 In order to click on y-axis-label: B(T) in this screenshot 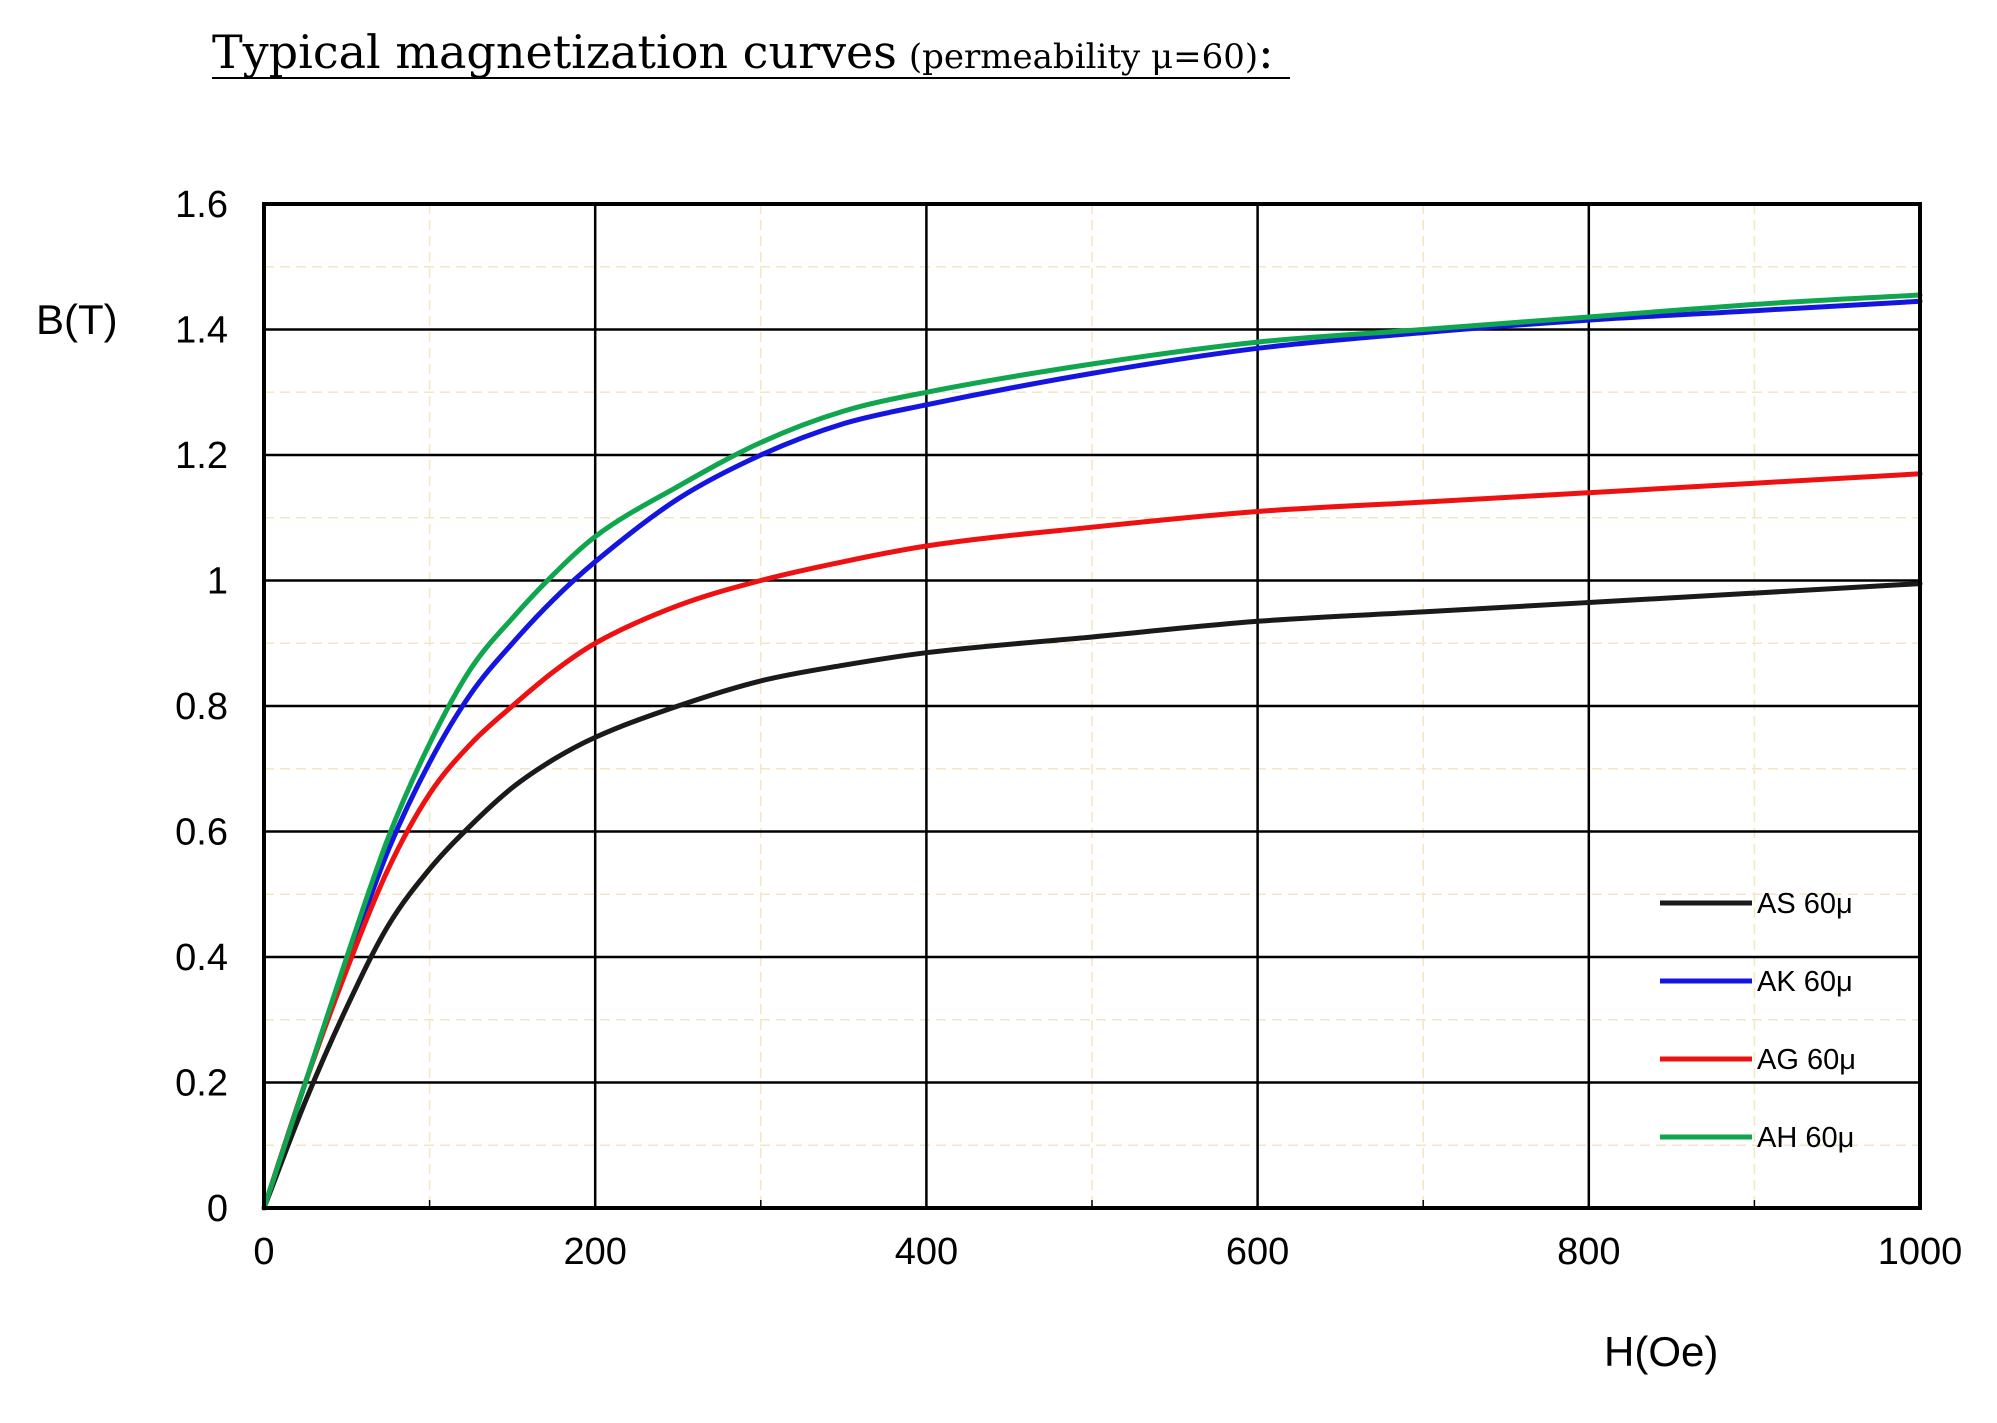, I will do `click(77, 319)`.